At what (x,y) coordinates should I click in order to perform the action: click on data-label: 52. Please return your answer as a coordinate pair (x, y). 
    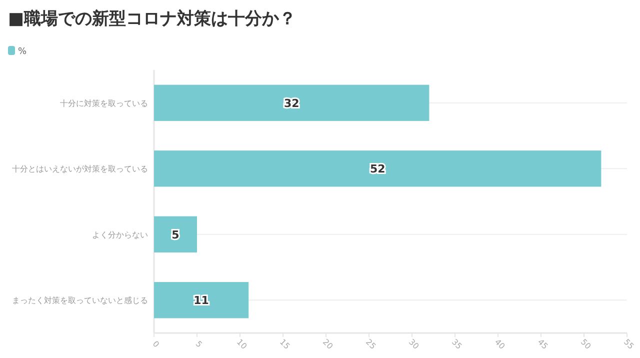
    Looking at the image, I should click on (378, 169).